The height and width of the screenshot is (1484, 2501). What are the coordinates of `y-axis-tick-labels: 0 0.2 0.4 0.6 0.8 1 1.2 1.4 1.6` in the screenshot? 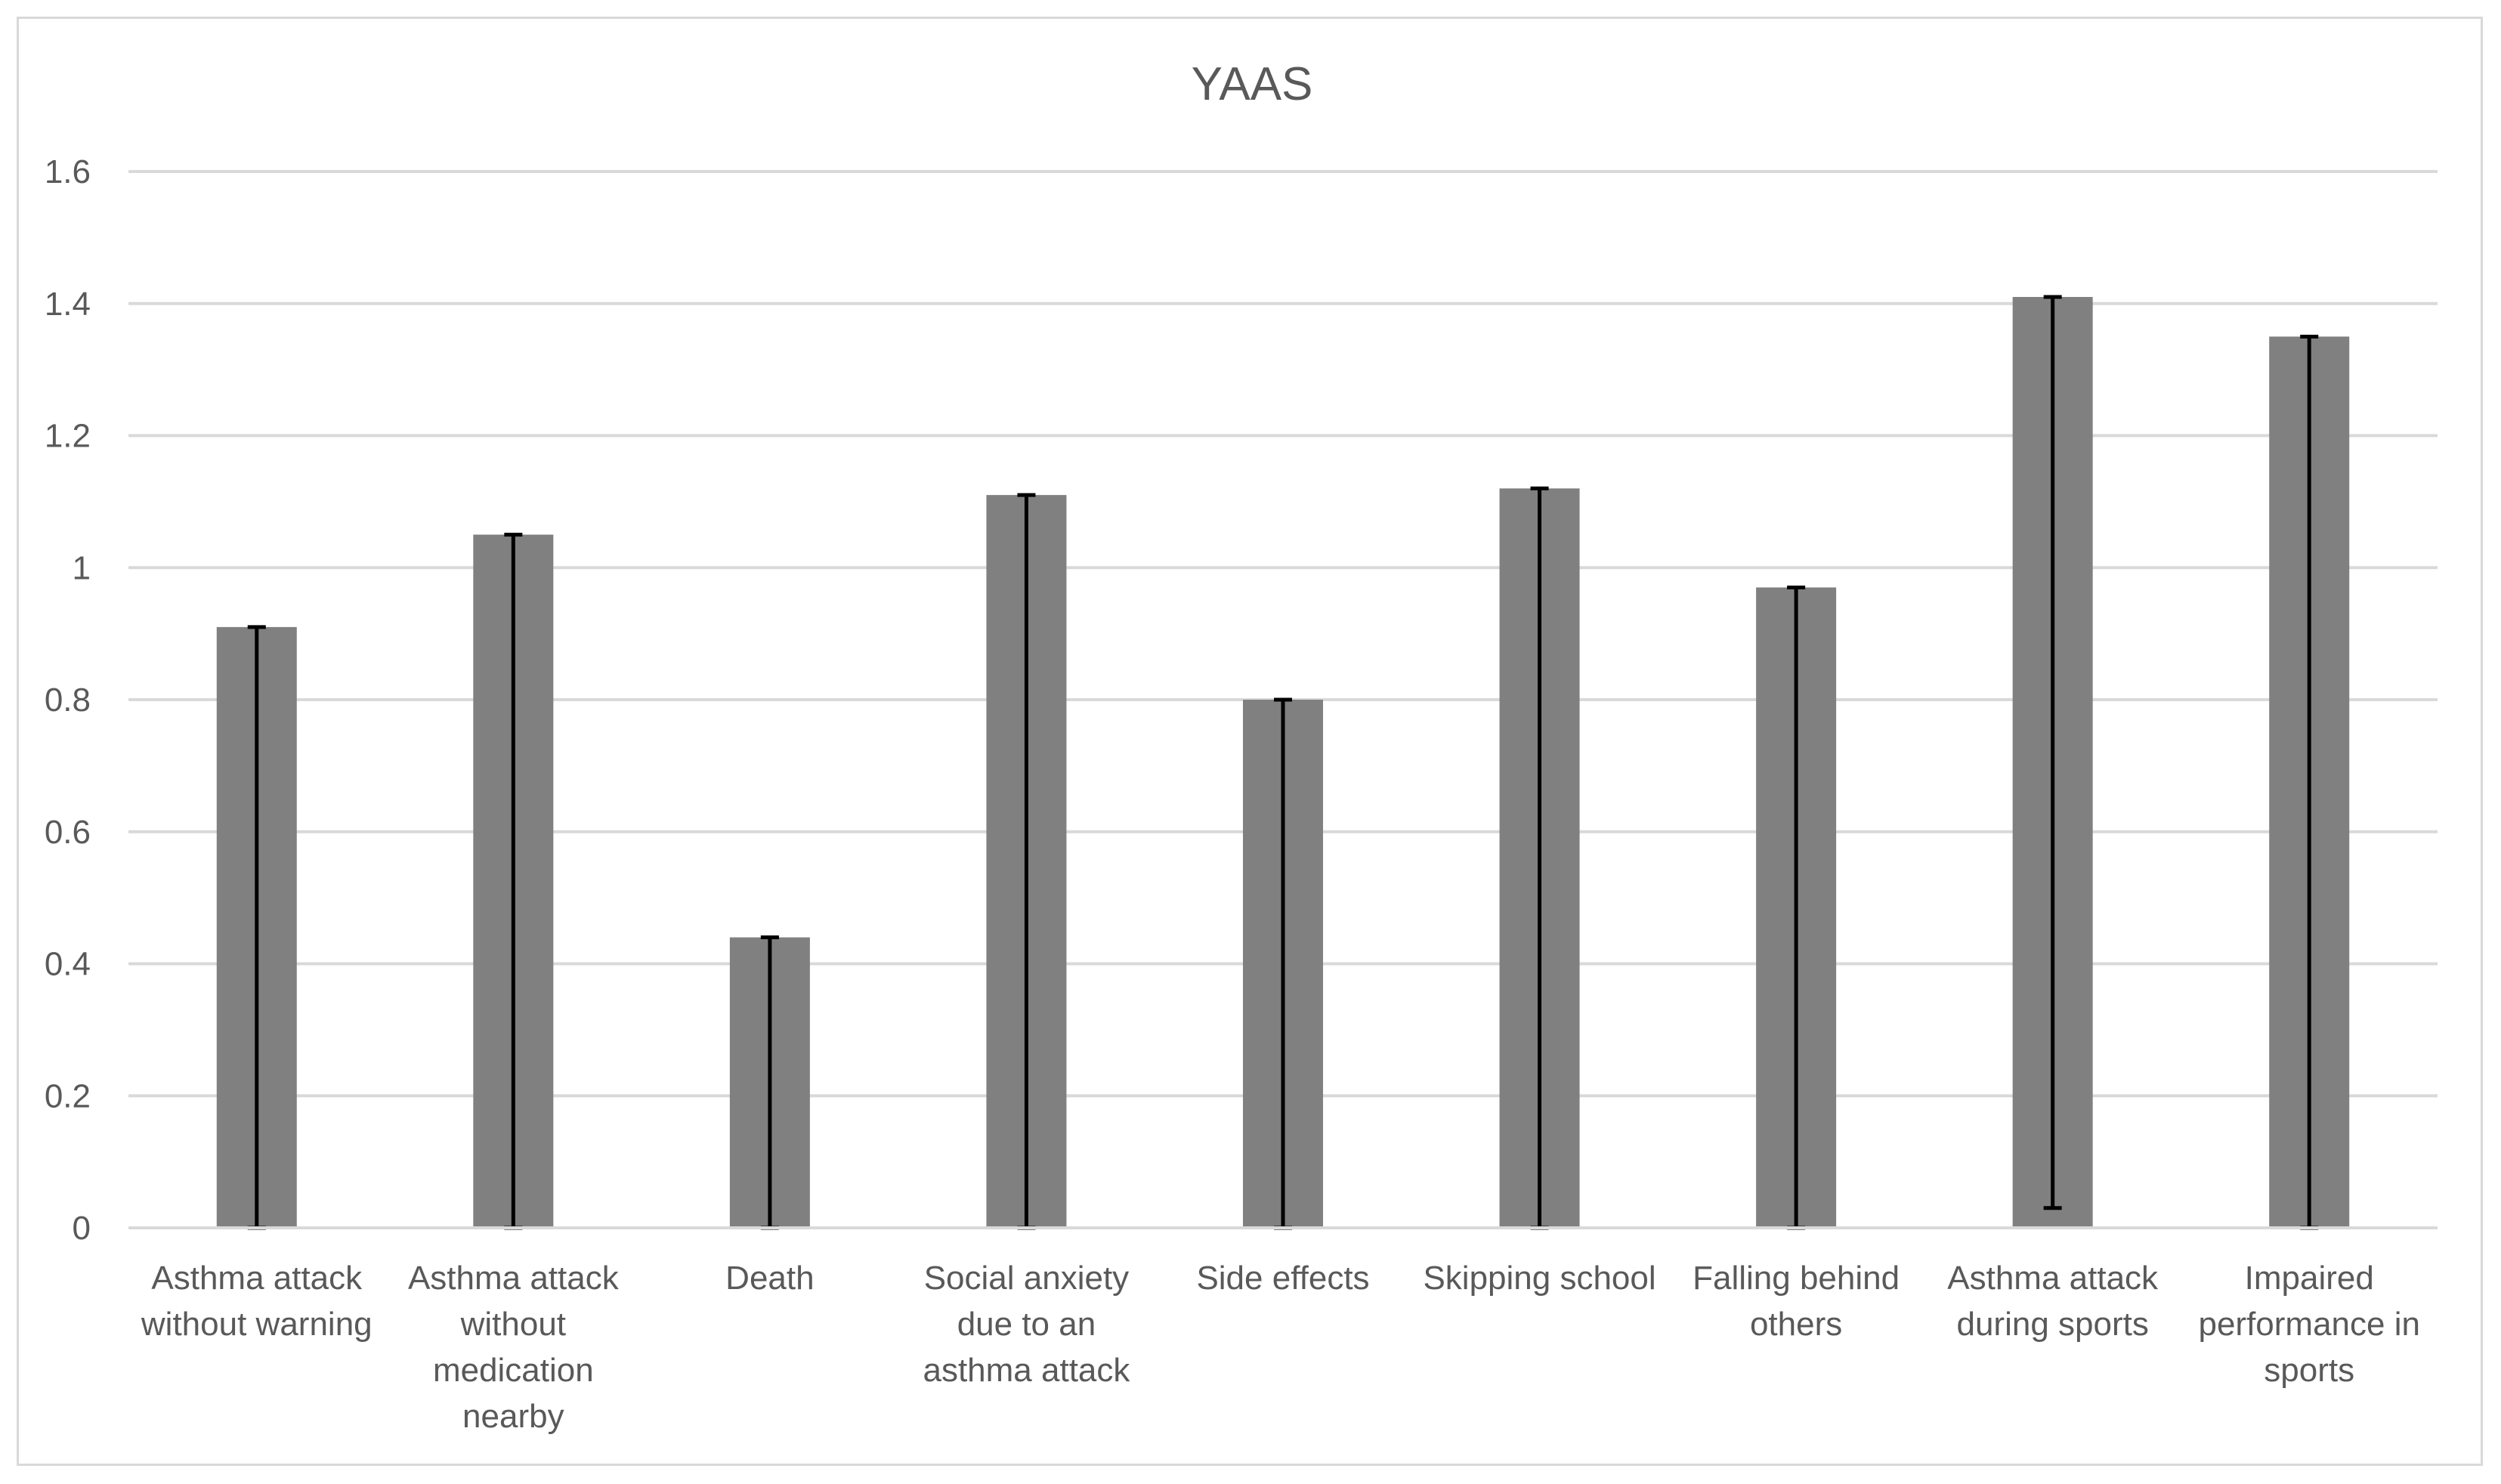 It's located at (68, 700).